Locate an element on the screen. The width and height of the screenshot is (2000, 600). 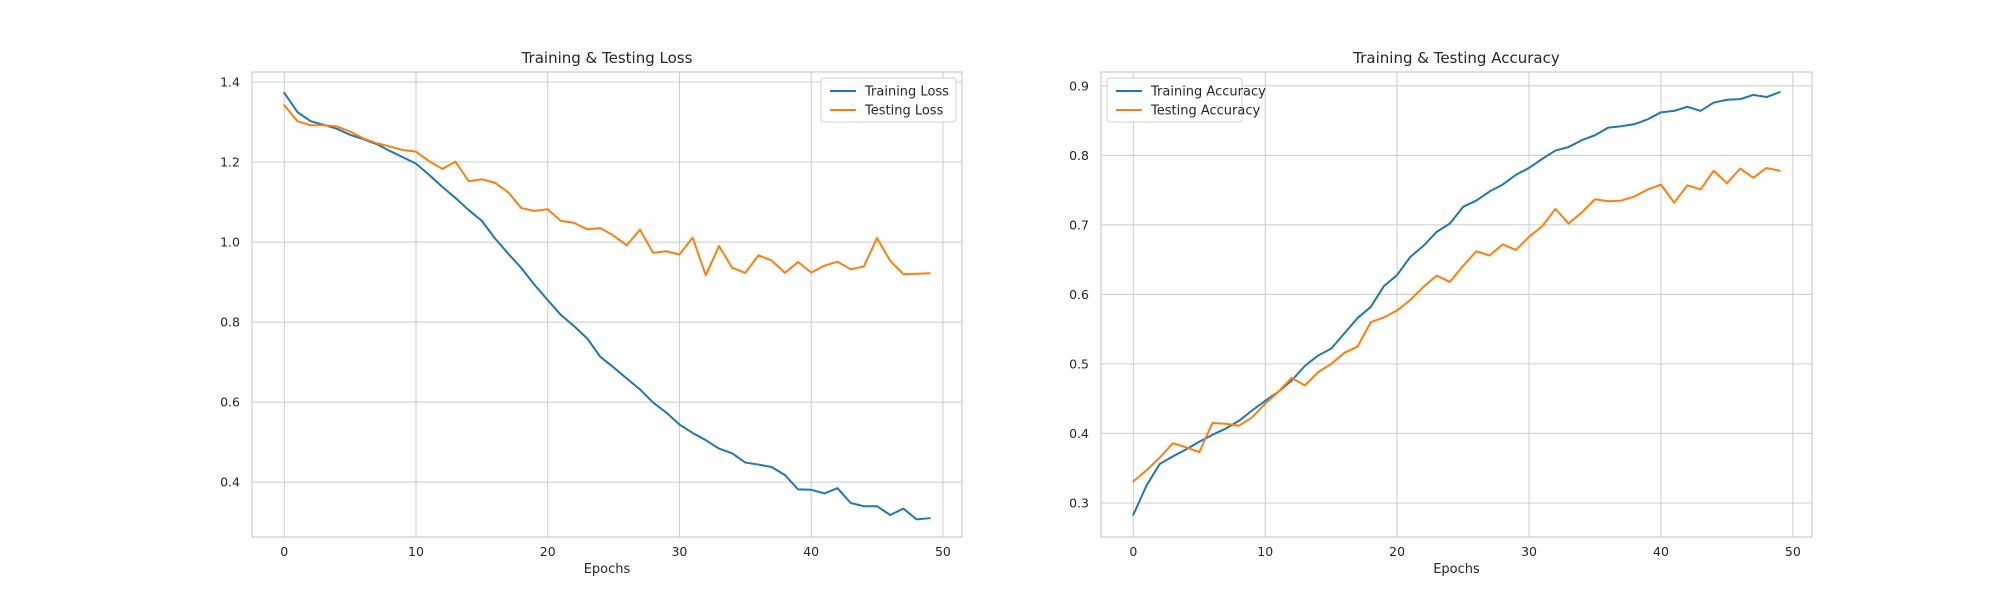
accuracy-y-tick-label: 0.5 is located at coordinates (1079, 363).